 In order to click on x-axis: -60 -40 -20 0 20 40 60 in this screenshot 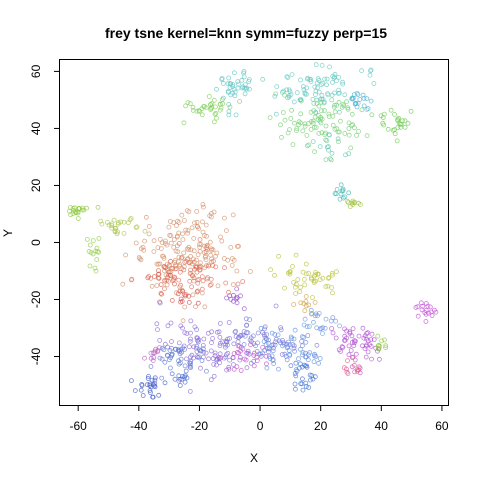, I will do `click(259, 419)`.